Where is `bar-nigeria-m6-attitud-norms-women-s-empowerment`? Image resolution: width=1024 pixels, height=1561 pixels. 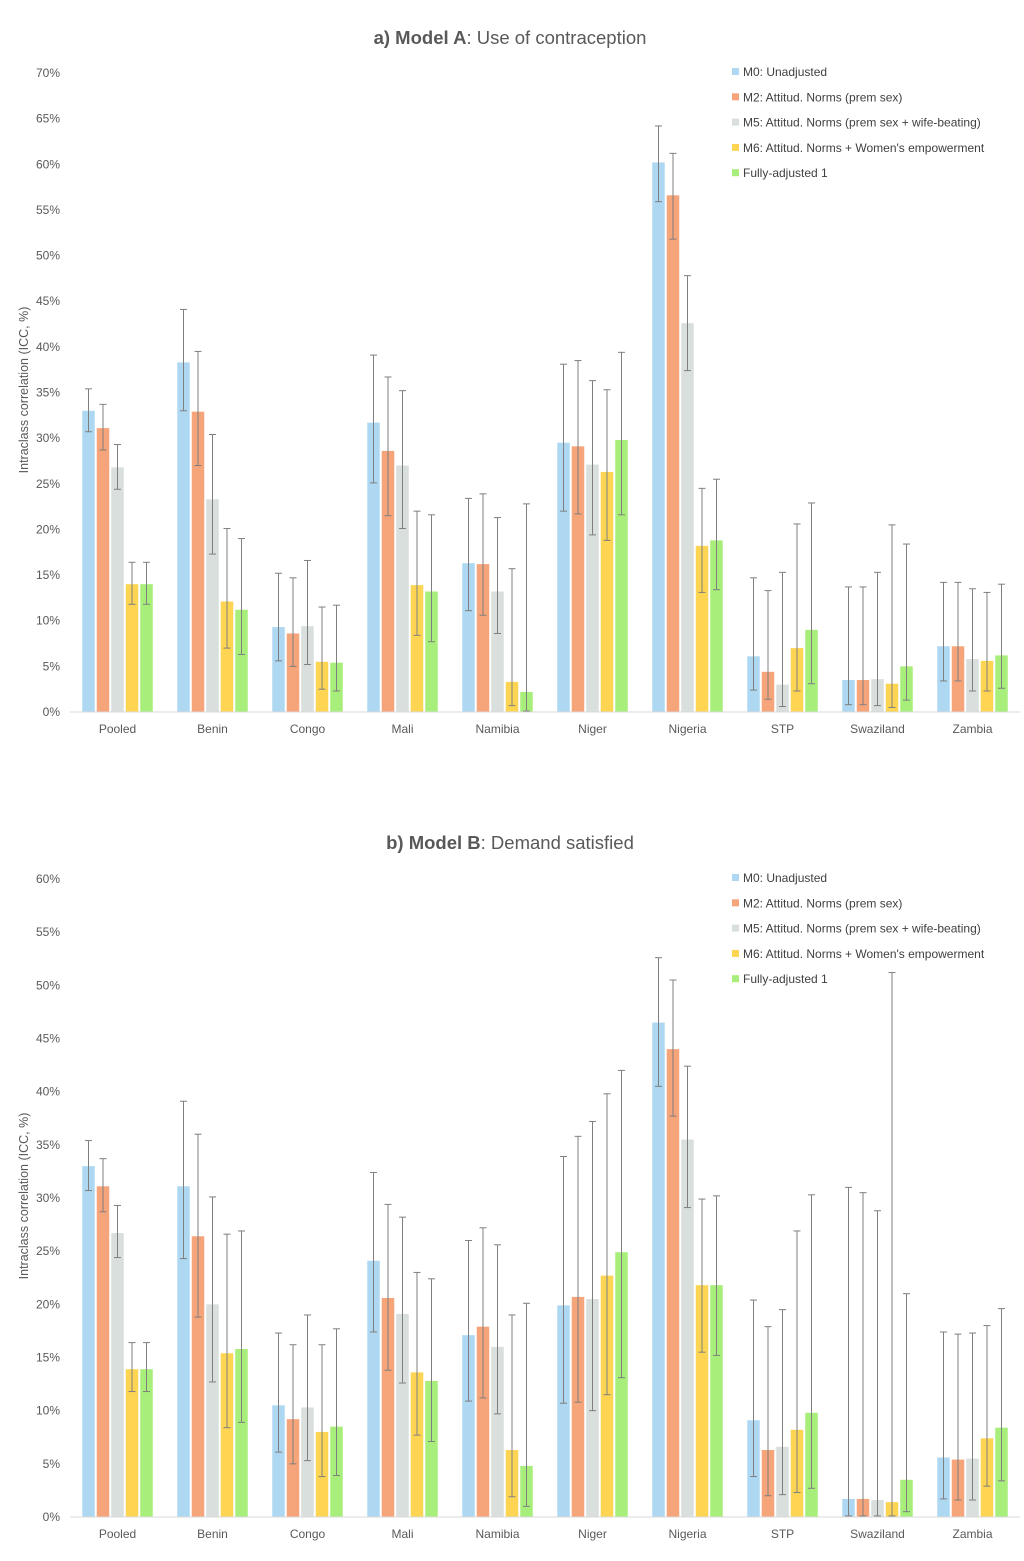 bar-nigeria-m6-attitud-norms-women-s-empowerment is located at coordinates (702, 628).